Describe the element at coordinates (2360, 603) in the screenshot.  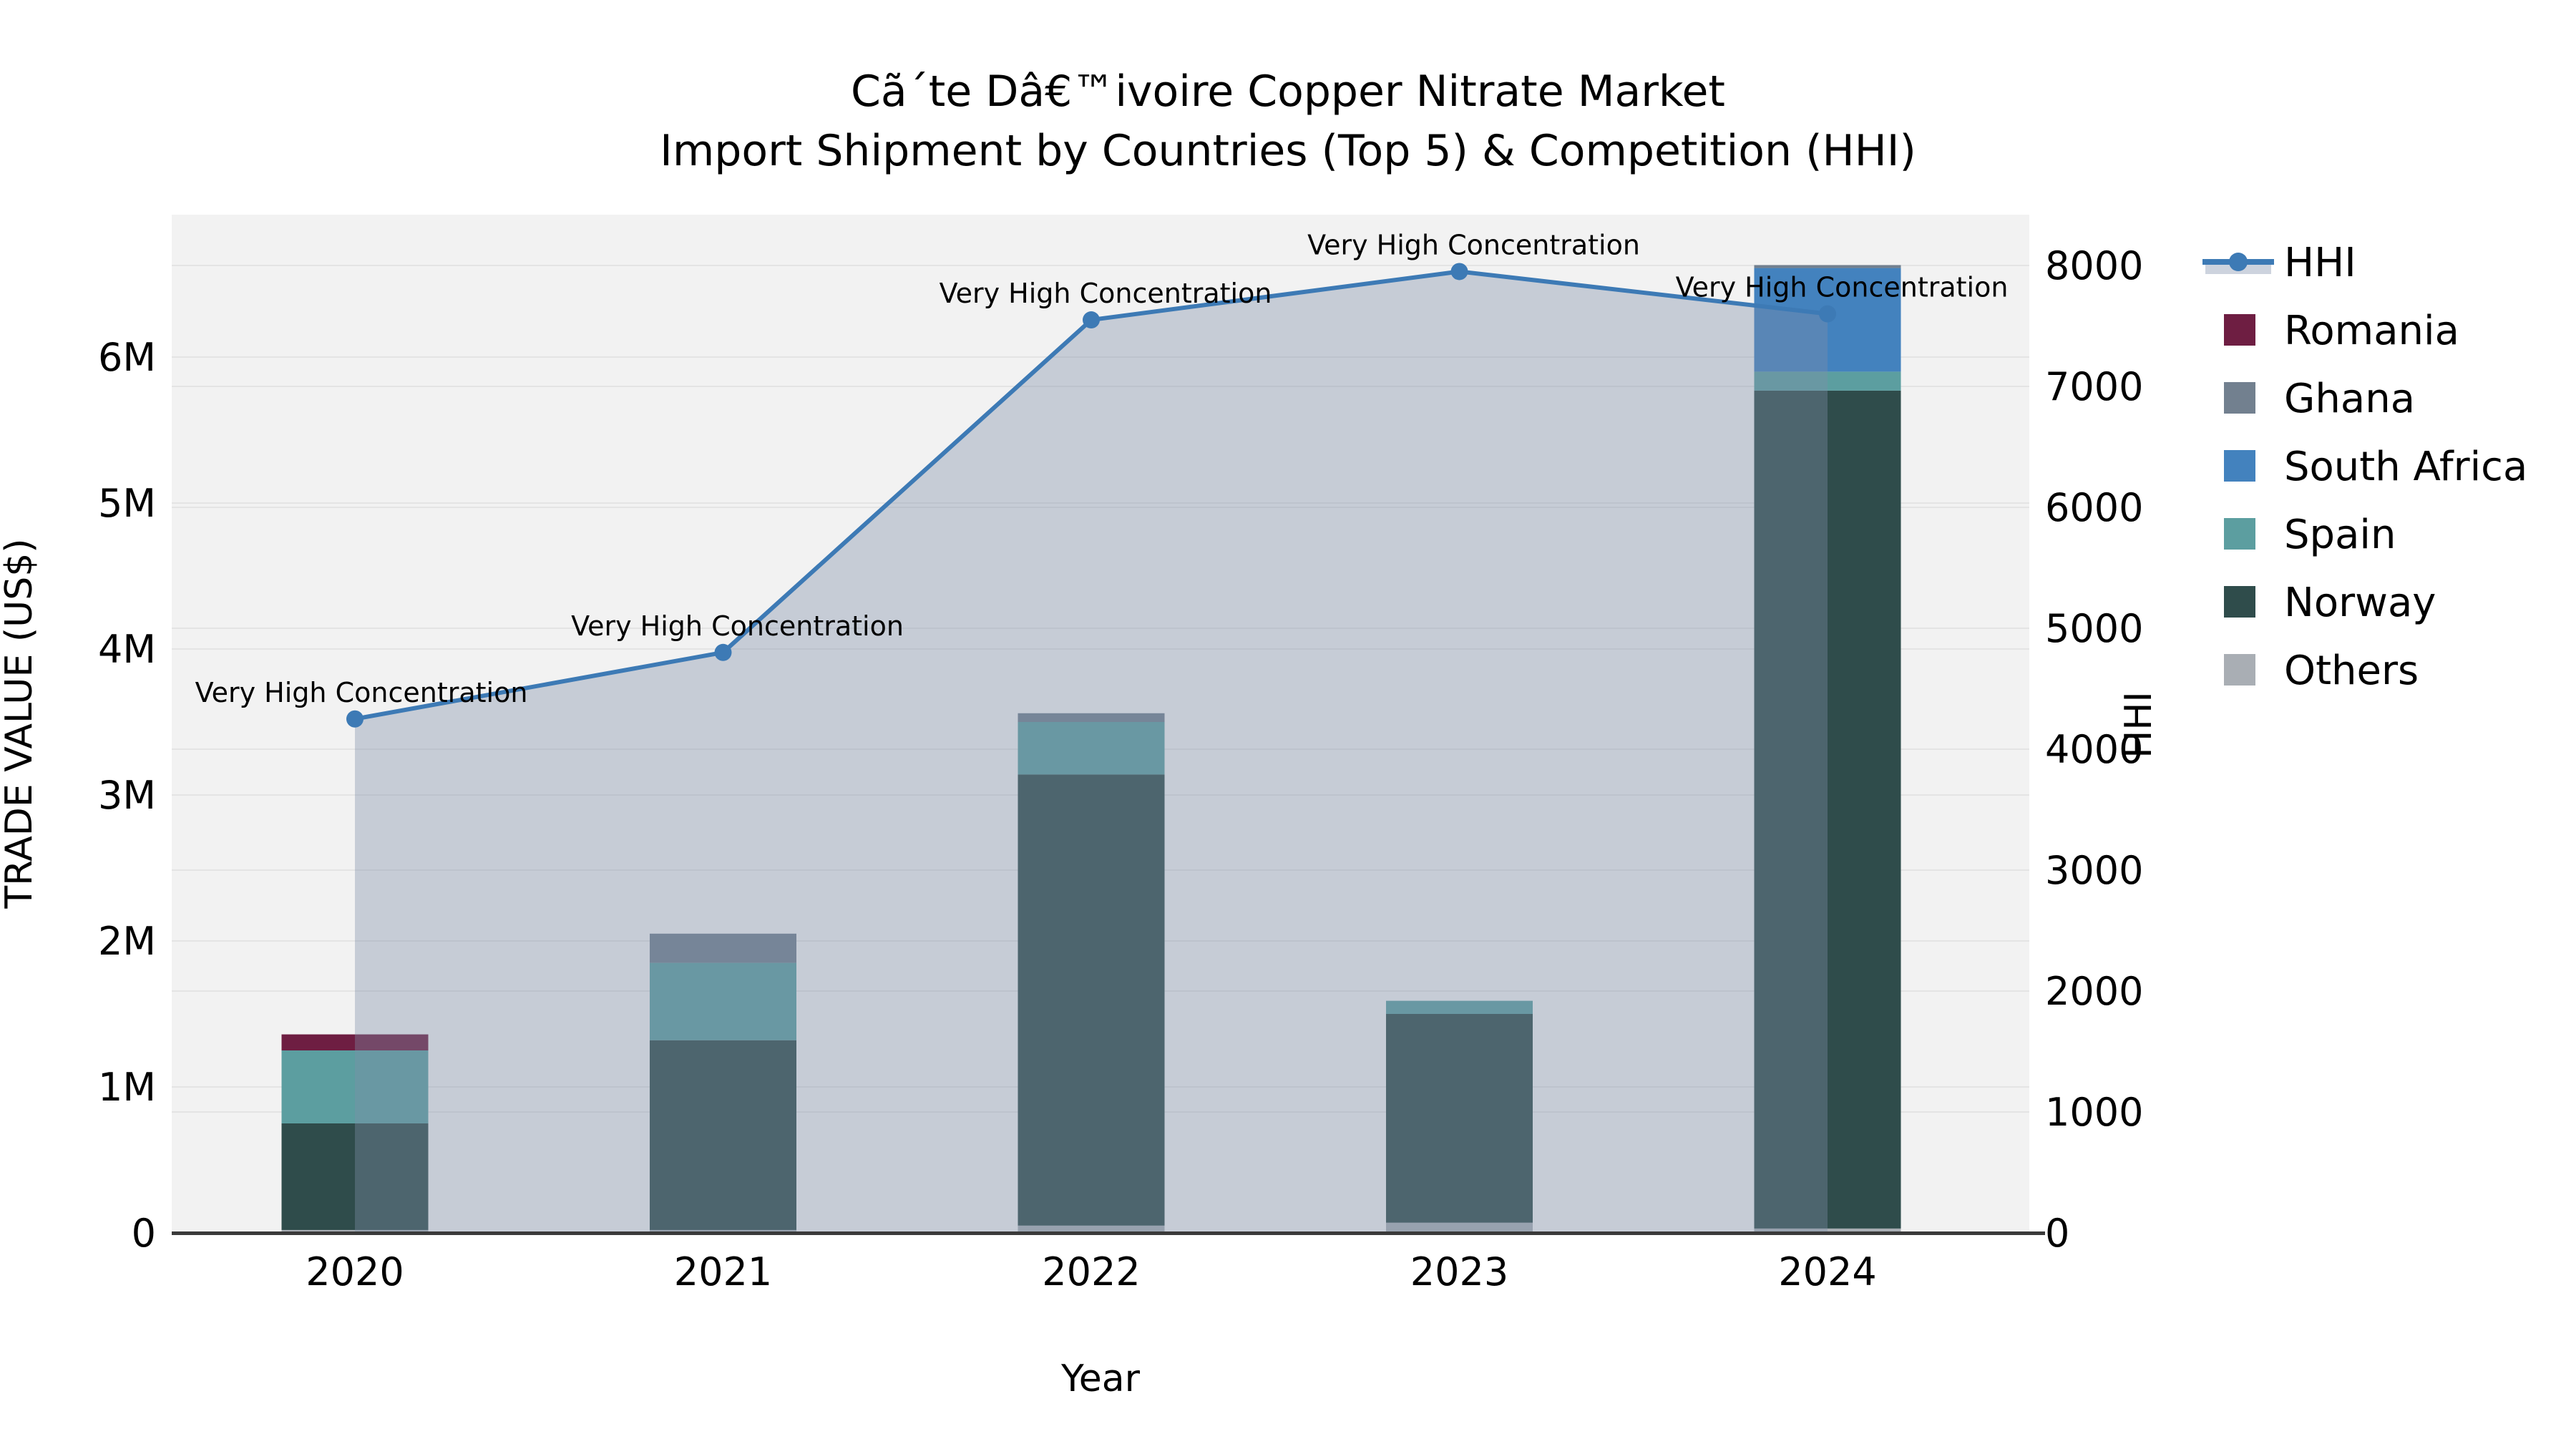
I see `legend-label-norway: Norway` at that location.